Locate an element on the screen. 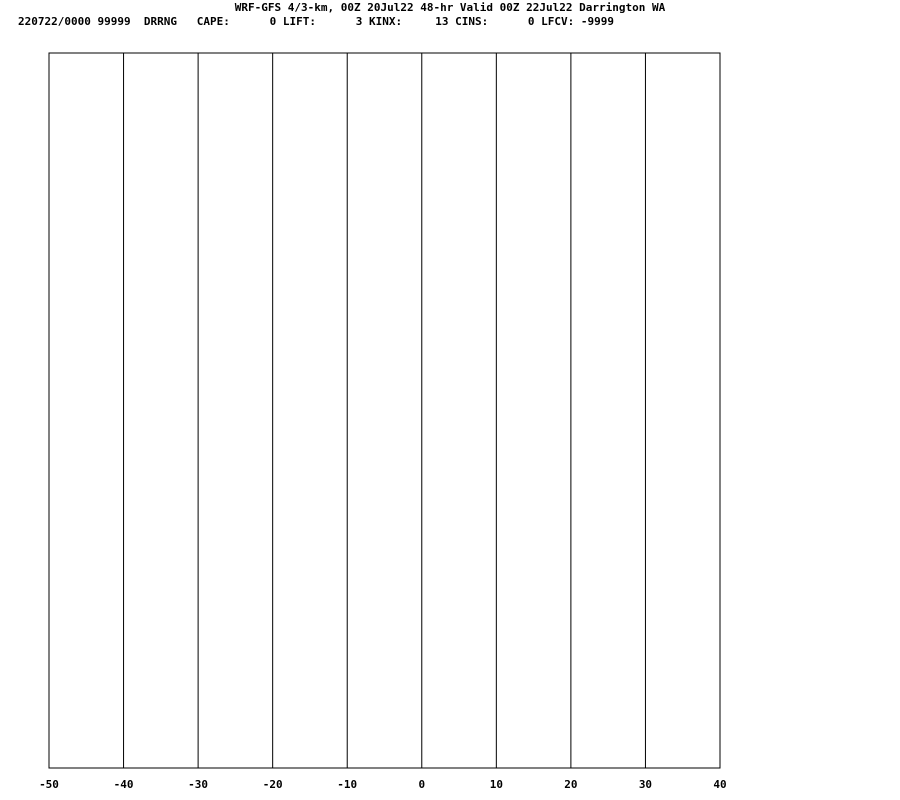 This screenshot has height=800, width=900. temperature-tick-label: 0 is located at coordinates (421, 784).